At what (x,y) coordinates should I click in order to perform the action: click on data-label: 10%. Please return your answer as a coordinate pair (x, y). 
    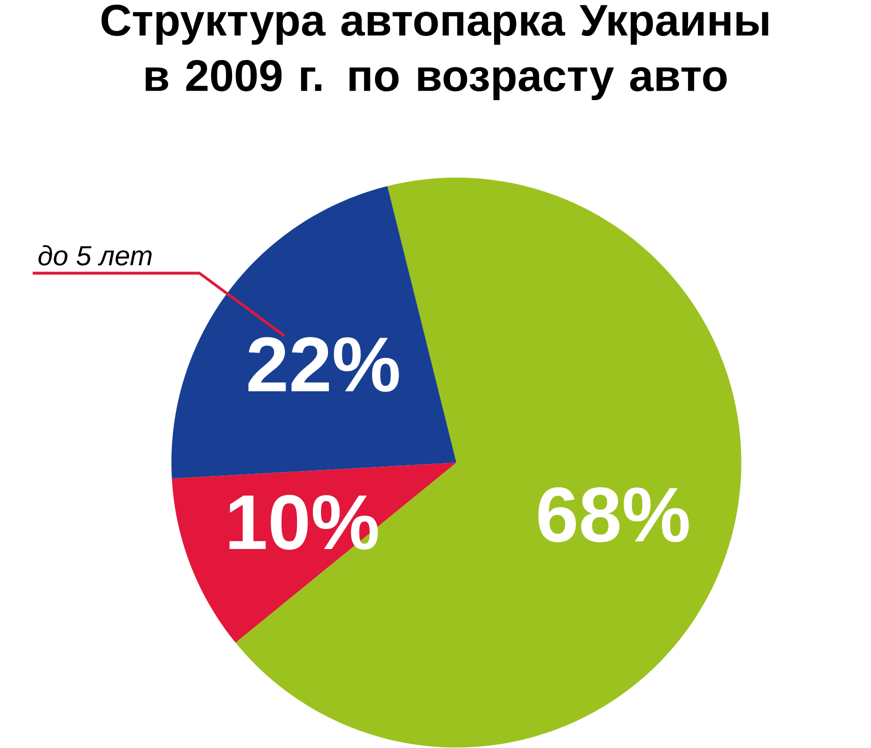
    Looking at the image, I should click on (304, 522).